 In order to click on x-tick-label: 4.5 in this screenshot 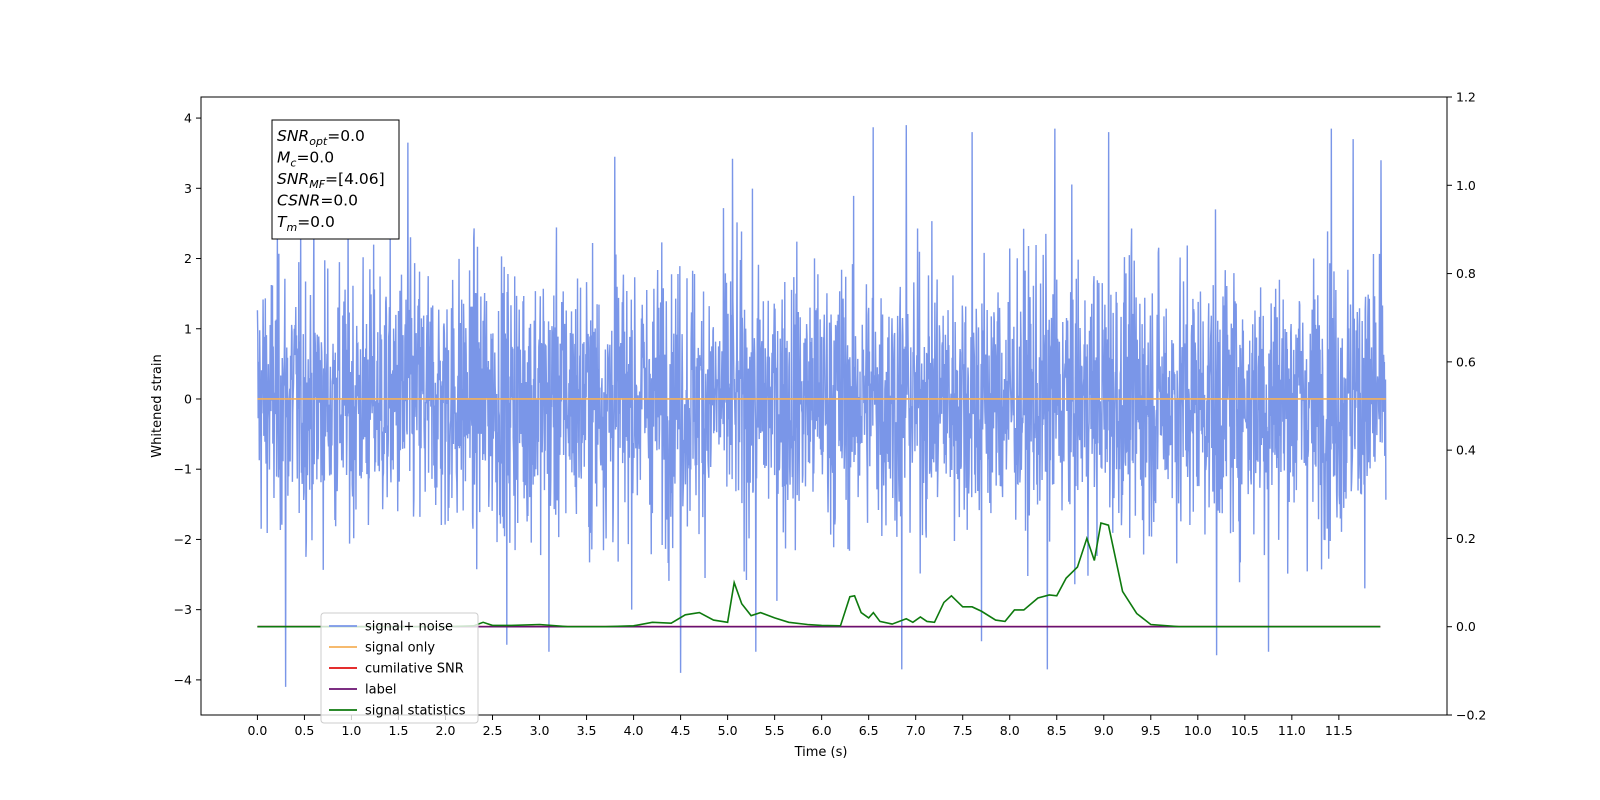, I will do `click(681, 730)`.